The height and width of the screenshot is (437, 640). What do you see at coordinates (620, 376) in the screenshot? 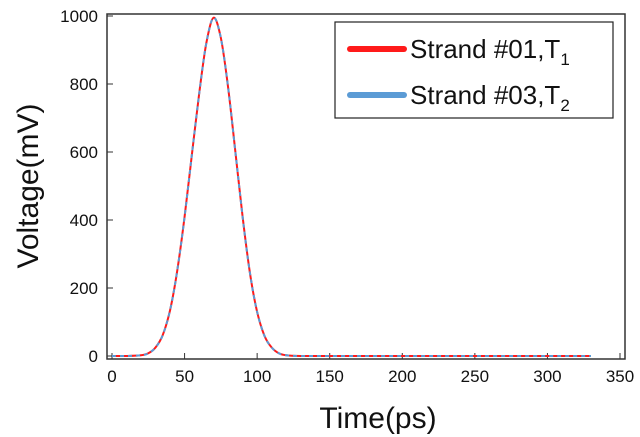
I see `x-tick-label: 350` at bounding box center [620, 376].